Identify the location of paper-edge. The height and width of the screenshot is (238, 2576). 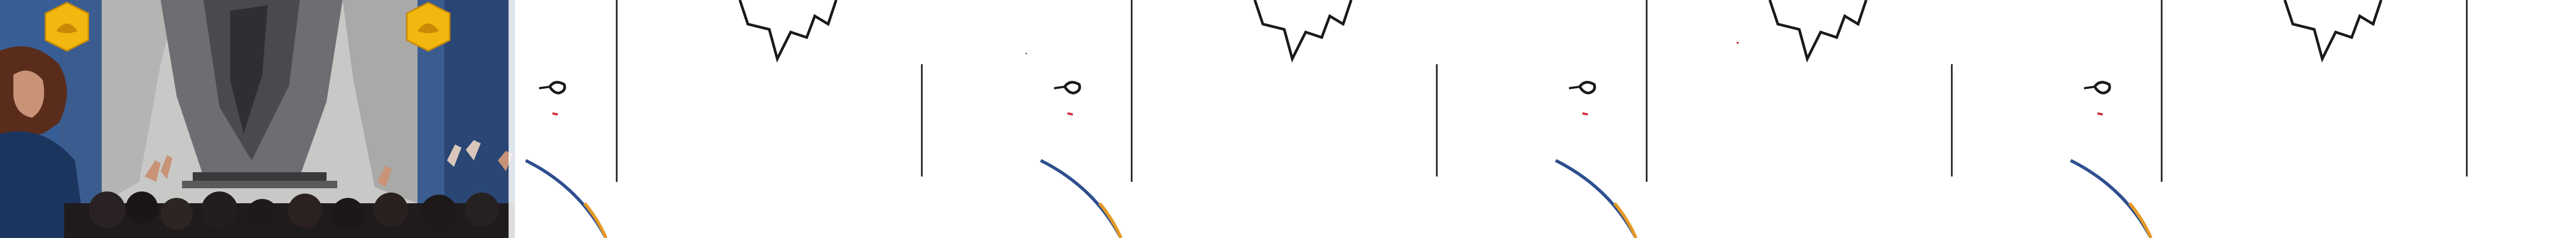
(512, 119).